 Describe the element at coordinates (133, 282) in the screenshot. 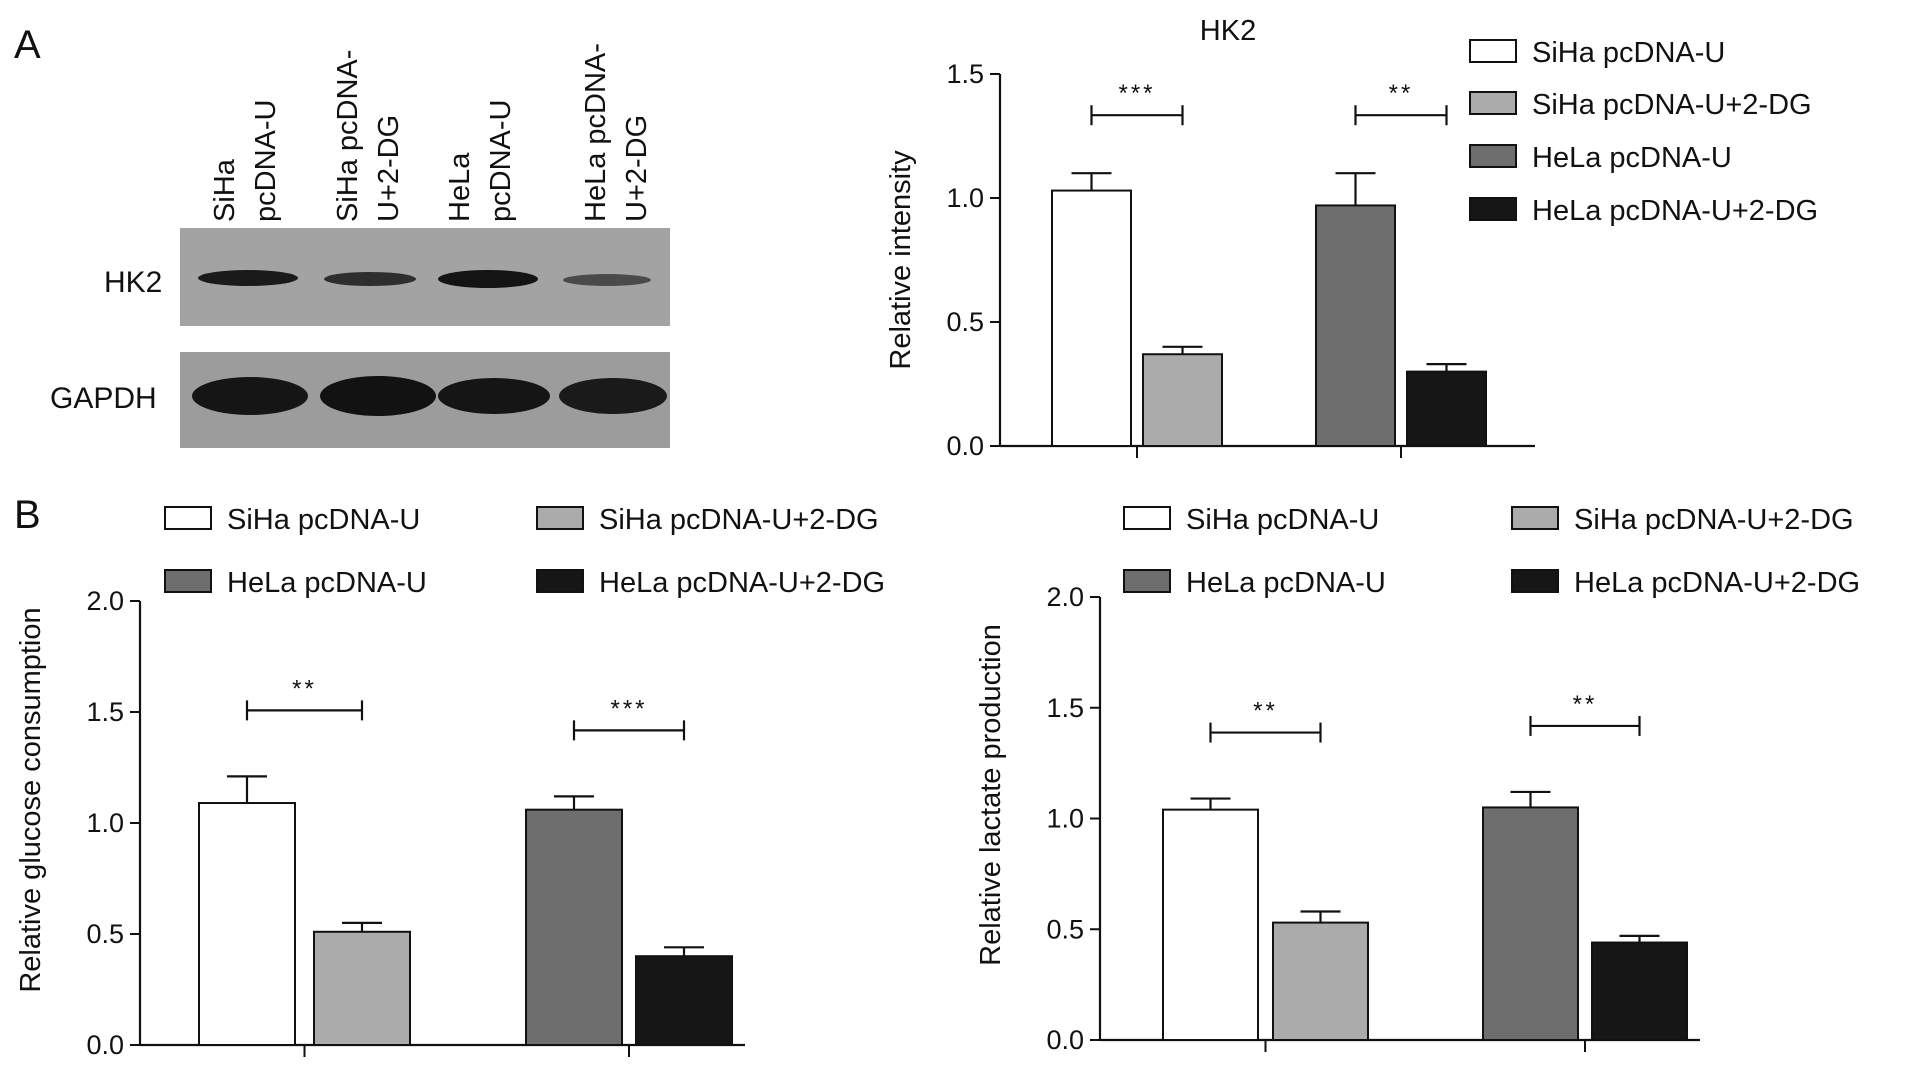

I see `band-label-hk2: HK2` at that location.